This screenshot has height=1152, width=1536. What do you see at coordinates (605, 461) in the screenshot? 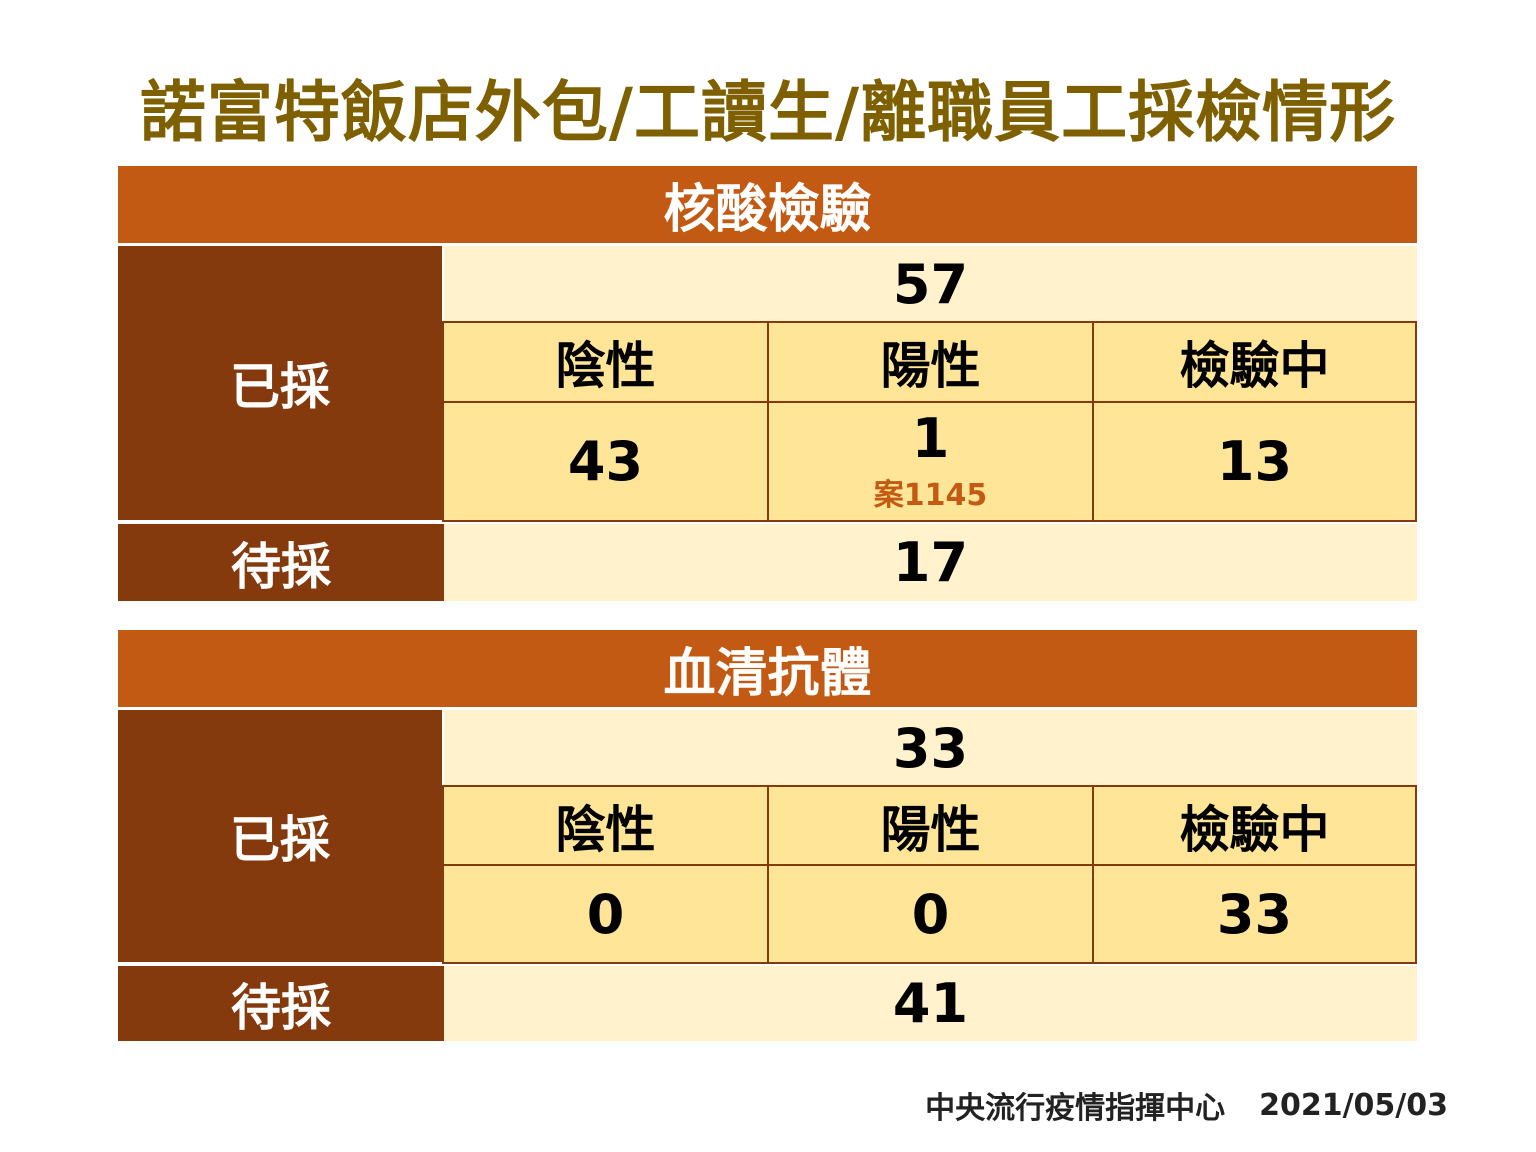
I see `pcr-negative-value: 43` at bounding box center [605, 461].